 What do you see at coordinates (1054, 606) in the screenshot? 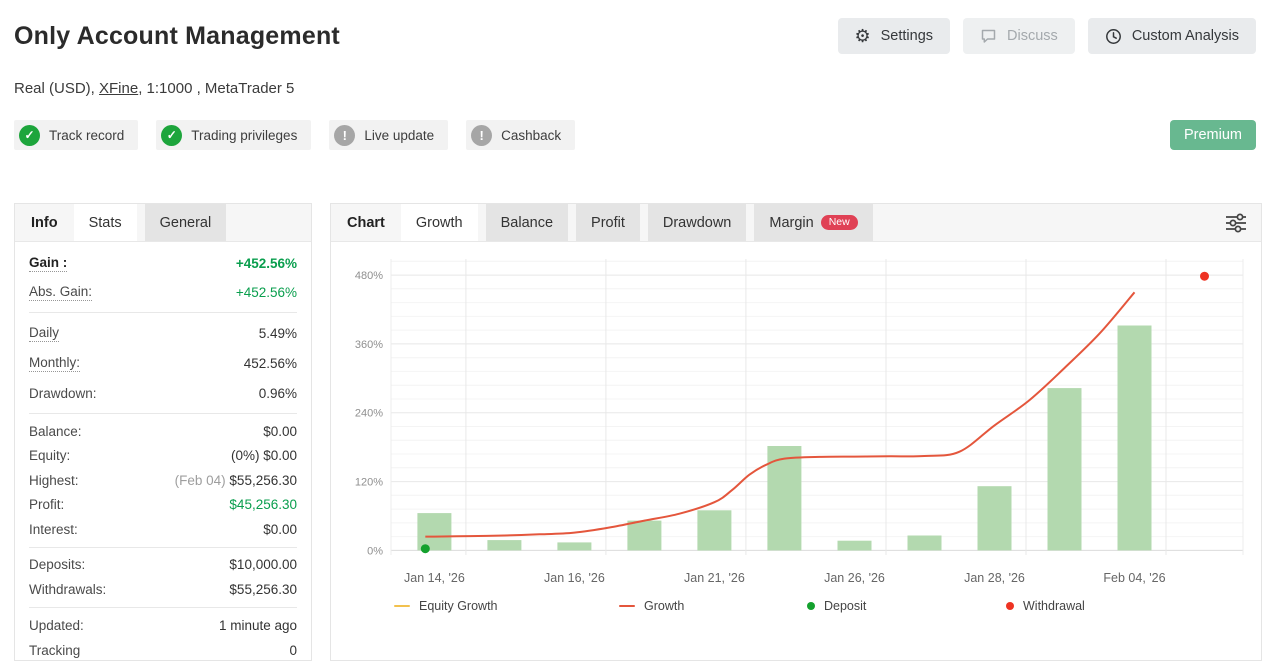
I see `legend-label: Withdrawal` at bounding box center [1054, 606].